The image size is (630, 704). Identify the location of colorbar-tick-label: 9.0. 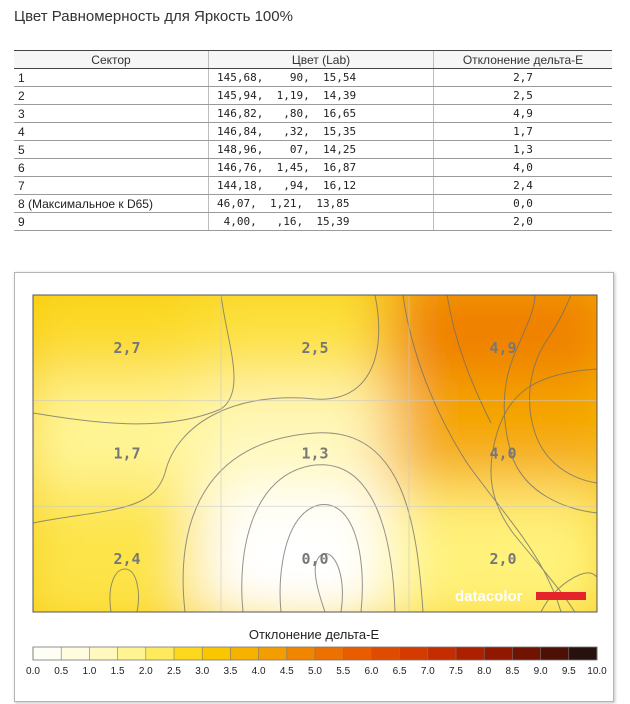
(541, 671).